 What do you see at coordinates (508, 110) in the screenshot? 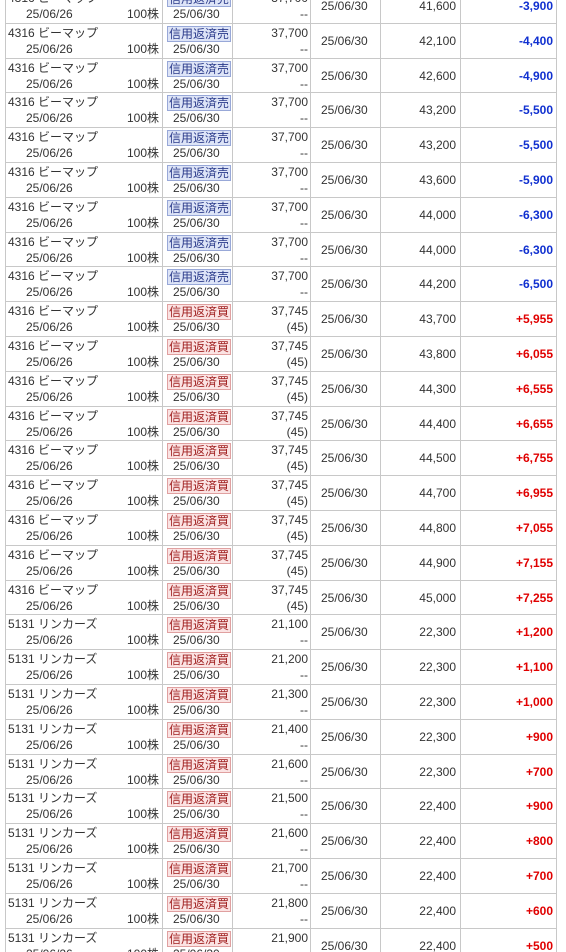
I see `table-cell: -5,500` at bounding box center [508, 110].